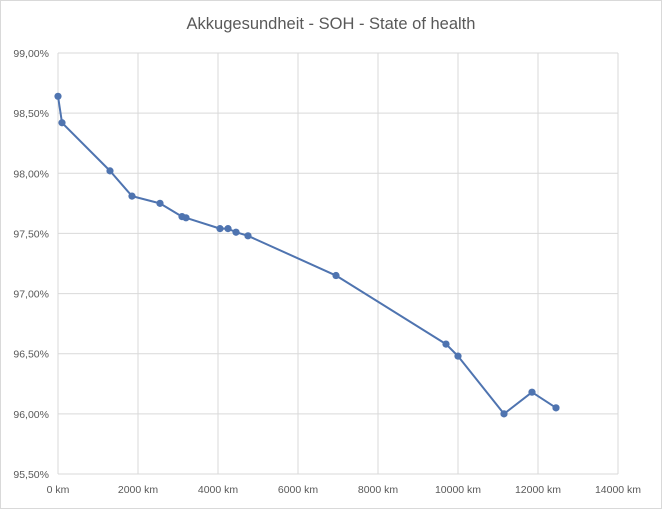 The height and width of the screenshot is (509, 662). I want to click on y-tick-label: 97,50%, so click(31, 234).